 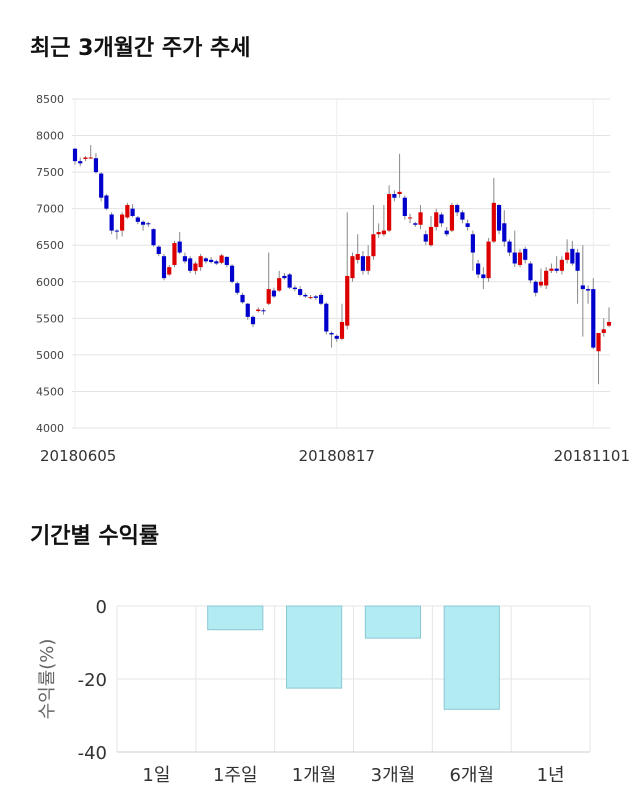 What do you see at coordinates (551, 775) in the screenshot?
I see `bar-x-tick-label: 1년` at bounding box center [551, 775].